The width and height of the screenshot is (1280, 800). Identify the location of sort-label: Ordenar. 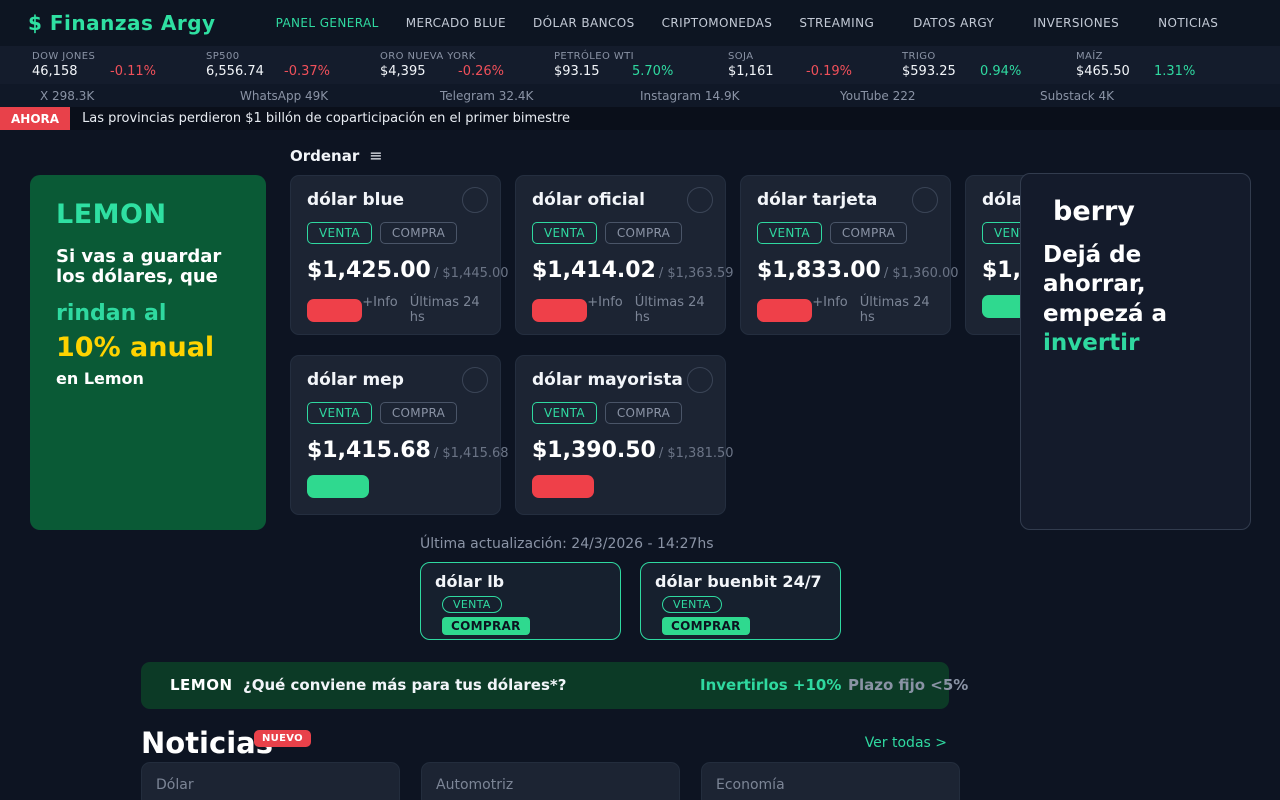
(325, 155).